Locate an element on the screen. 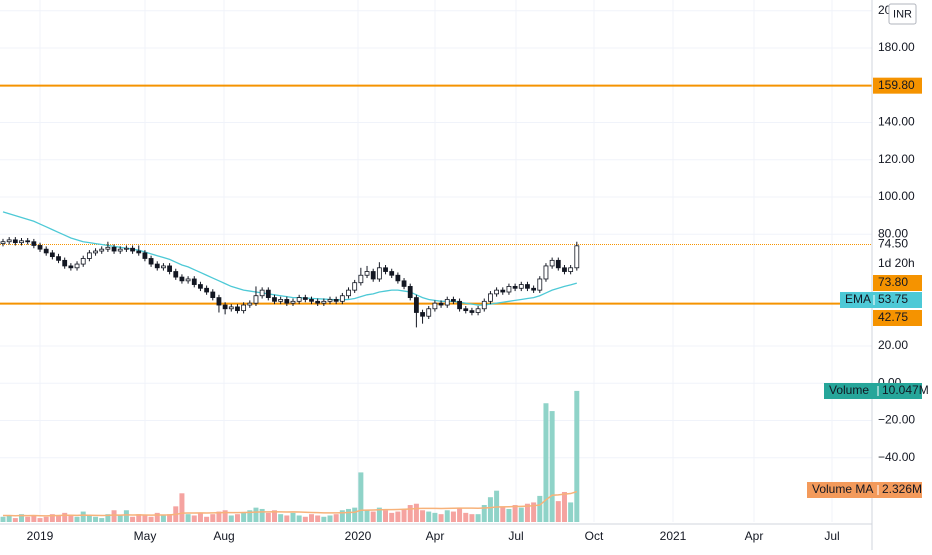 The height and width of the screenshot is (555, 932). x-tick-label: 2021 is located at coordinates (673, 536).